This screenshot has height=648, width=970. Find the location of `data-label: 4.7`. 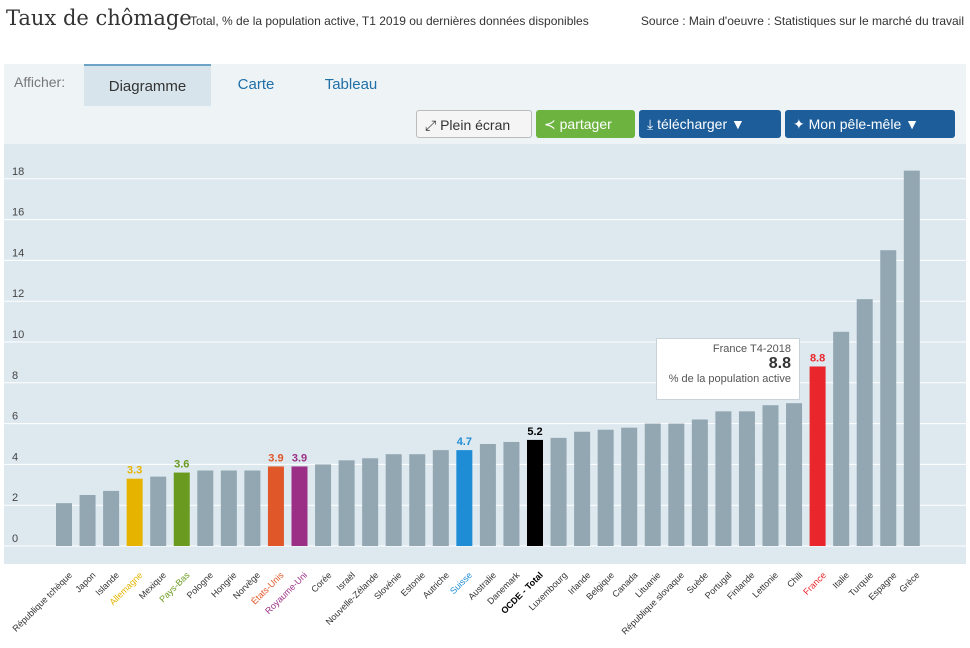

data-label: 4.7 is located at coordinates (464, 442).